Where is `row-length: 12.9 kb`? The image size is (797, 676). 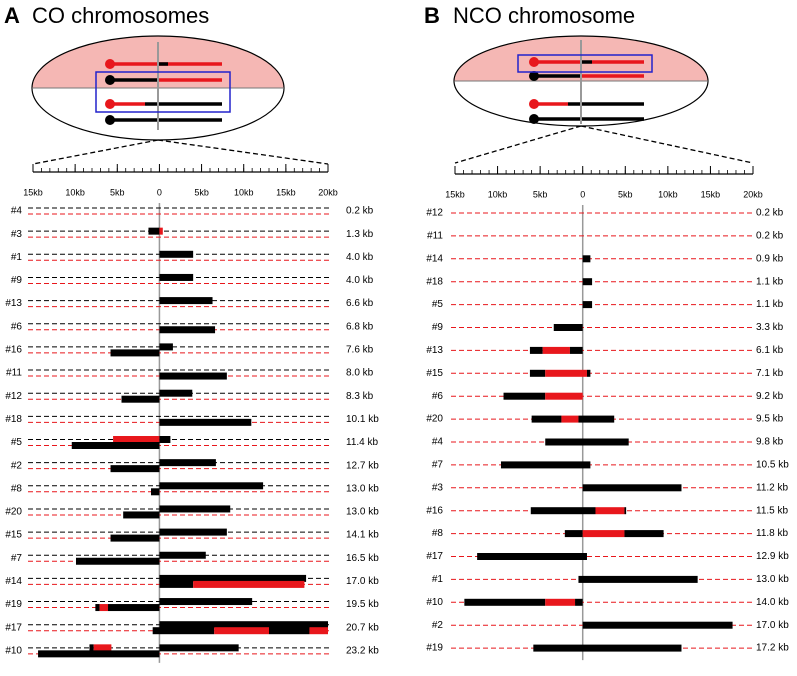
row-length: 12.9 kb is located at coordinates (772, 556).